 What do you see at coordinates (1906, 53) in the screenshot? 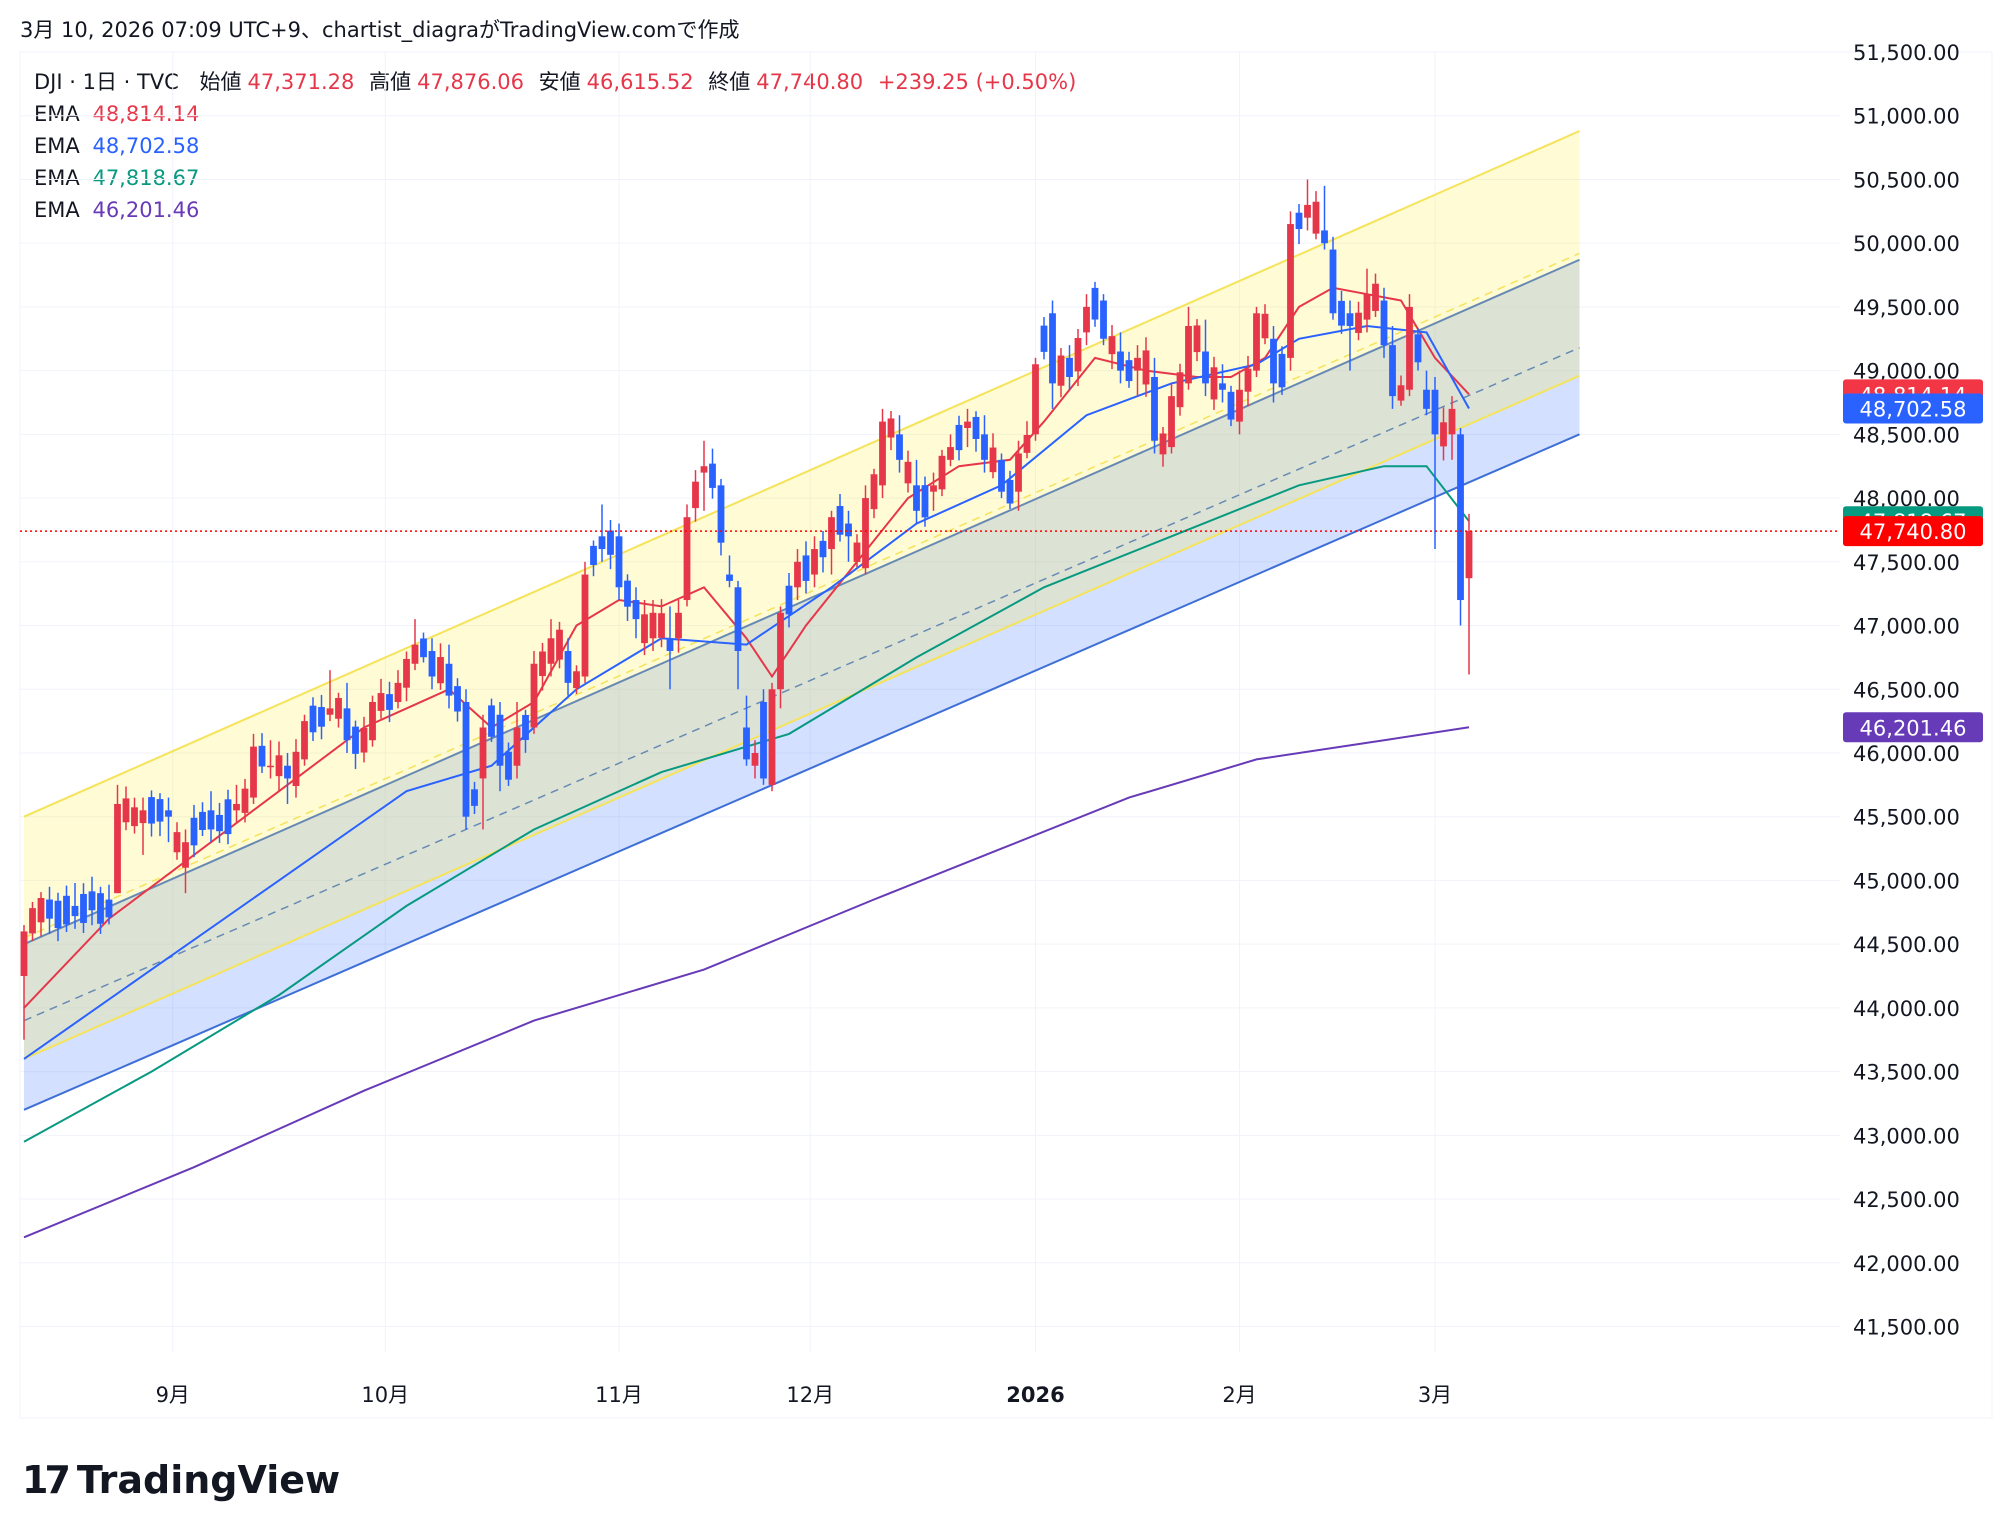
I see `y-tick-label: 51,500.00` at bounding box center [1906, 53].